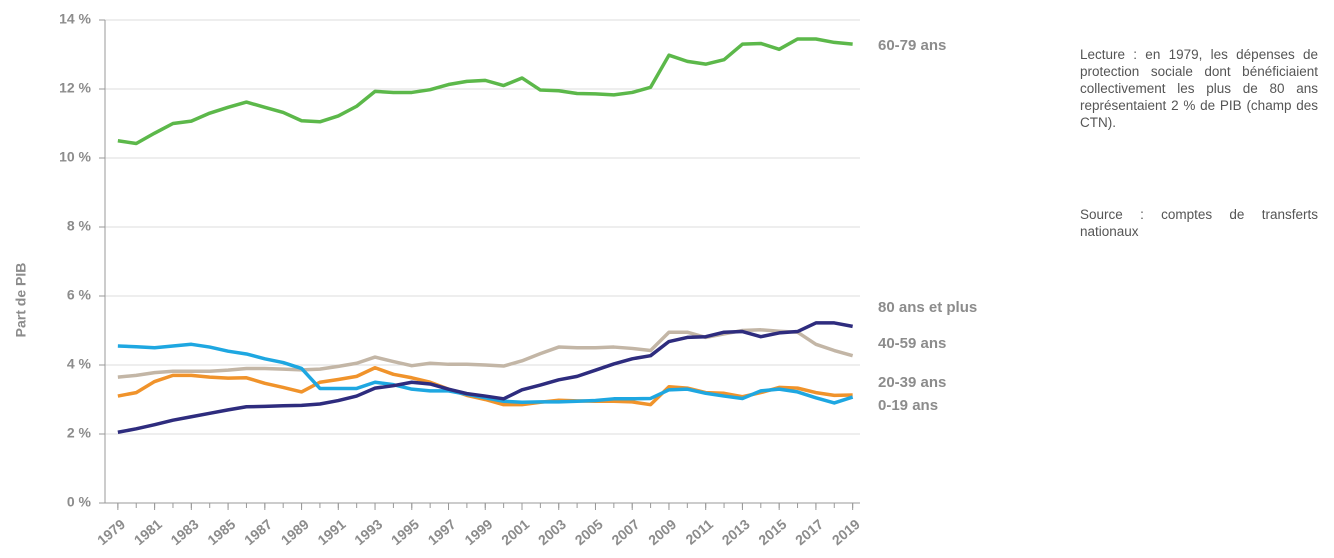 The image size is (1334, 558). Describe the element at coordinates (912, 343) in the screenshot. I see `series-label: 40-59 ans` at that location.